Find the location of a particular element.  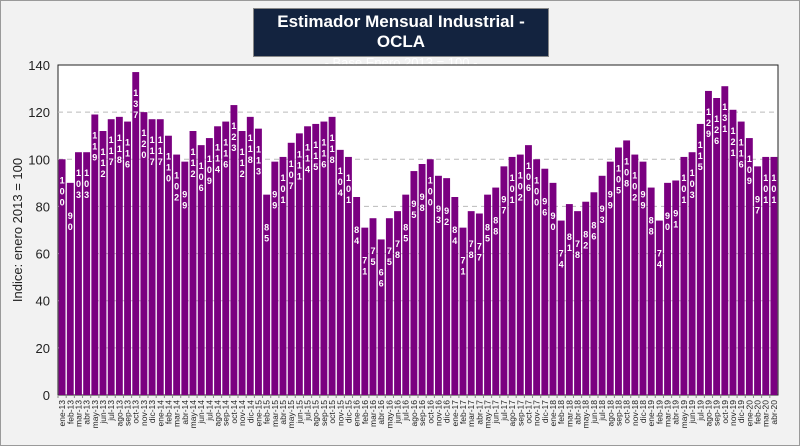

x-tick-label: sep-18 is located at coordinates (618, 413).